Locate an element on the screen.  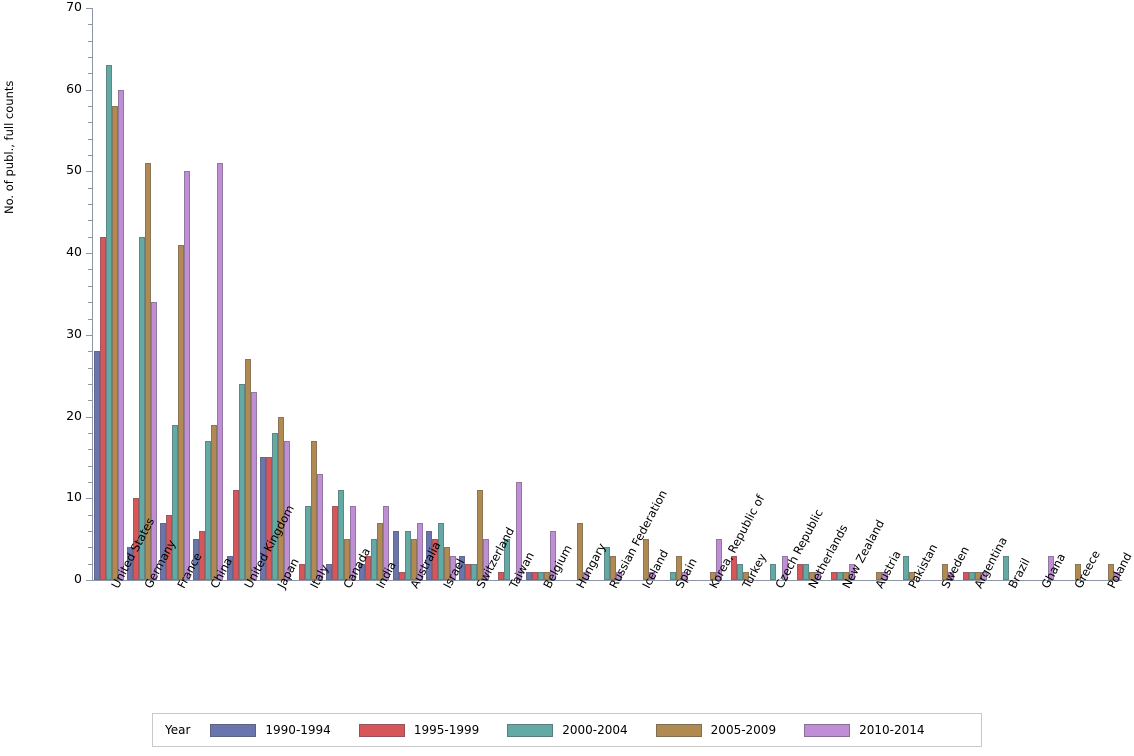
y-axis-tick-label: 30 is located at coordinates (74, 333).